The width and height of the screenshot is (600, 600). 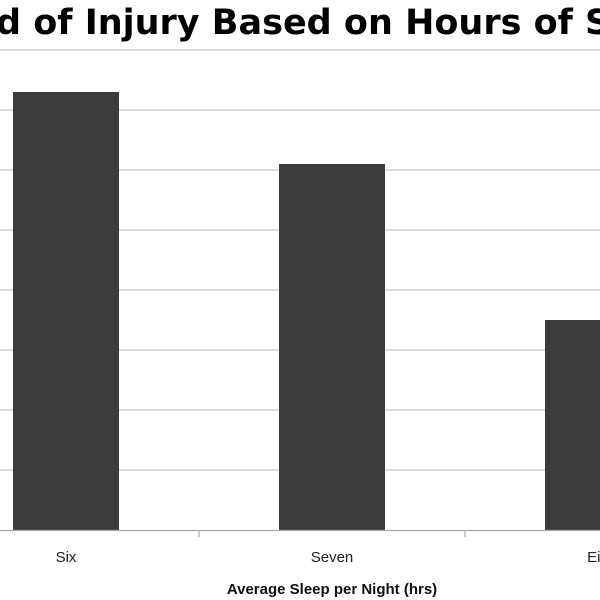 I want to click on bar-seven, so click(x=332, y=347).